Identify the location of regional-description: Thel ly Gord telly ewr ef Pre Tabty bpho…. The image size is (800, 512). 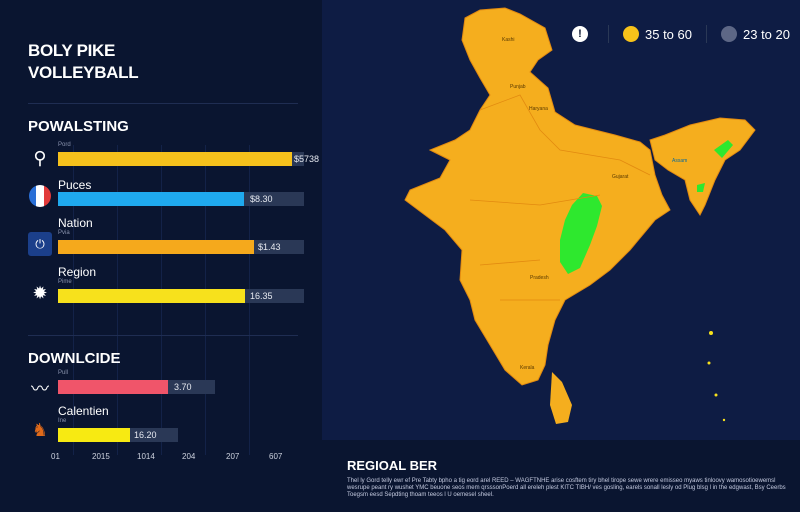
(566, 488).